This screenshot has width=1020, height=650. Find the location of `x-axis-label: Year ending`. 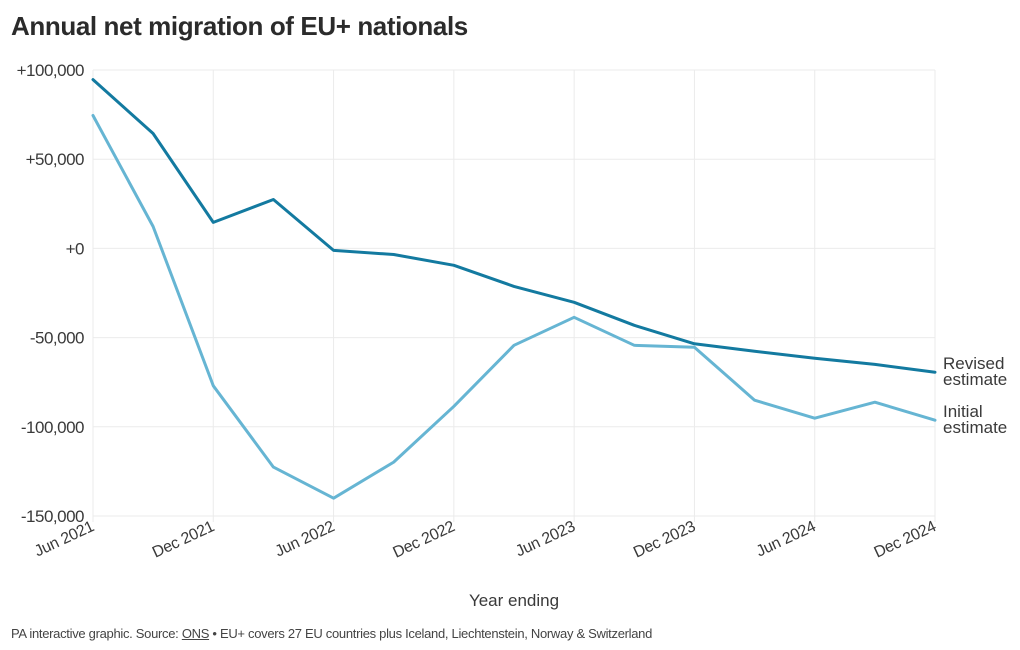

x-axis-label: Year ending is located at coordinates (514, 600).